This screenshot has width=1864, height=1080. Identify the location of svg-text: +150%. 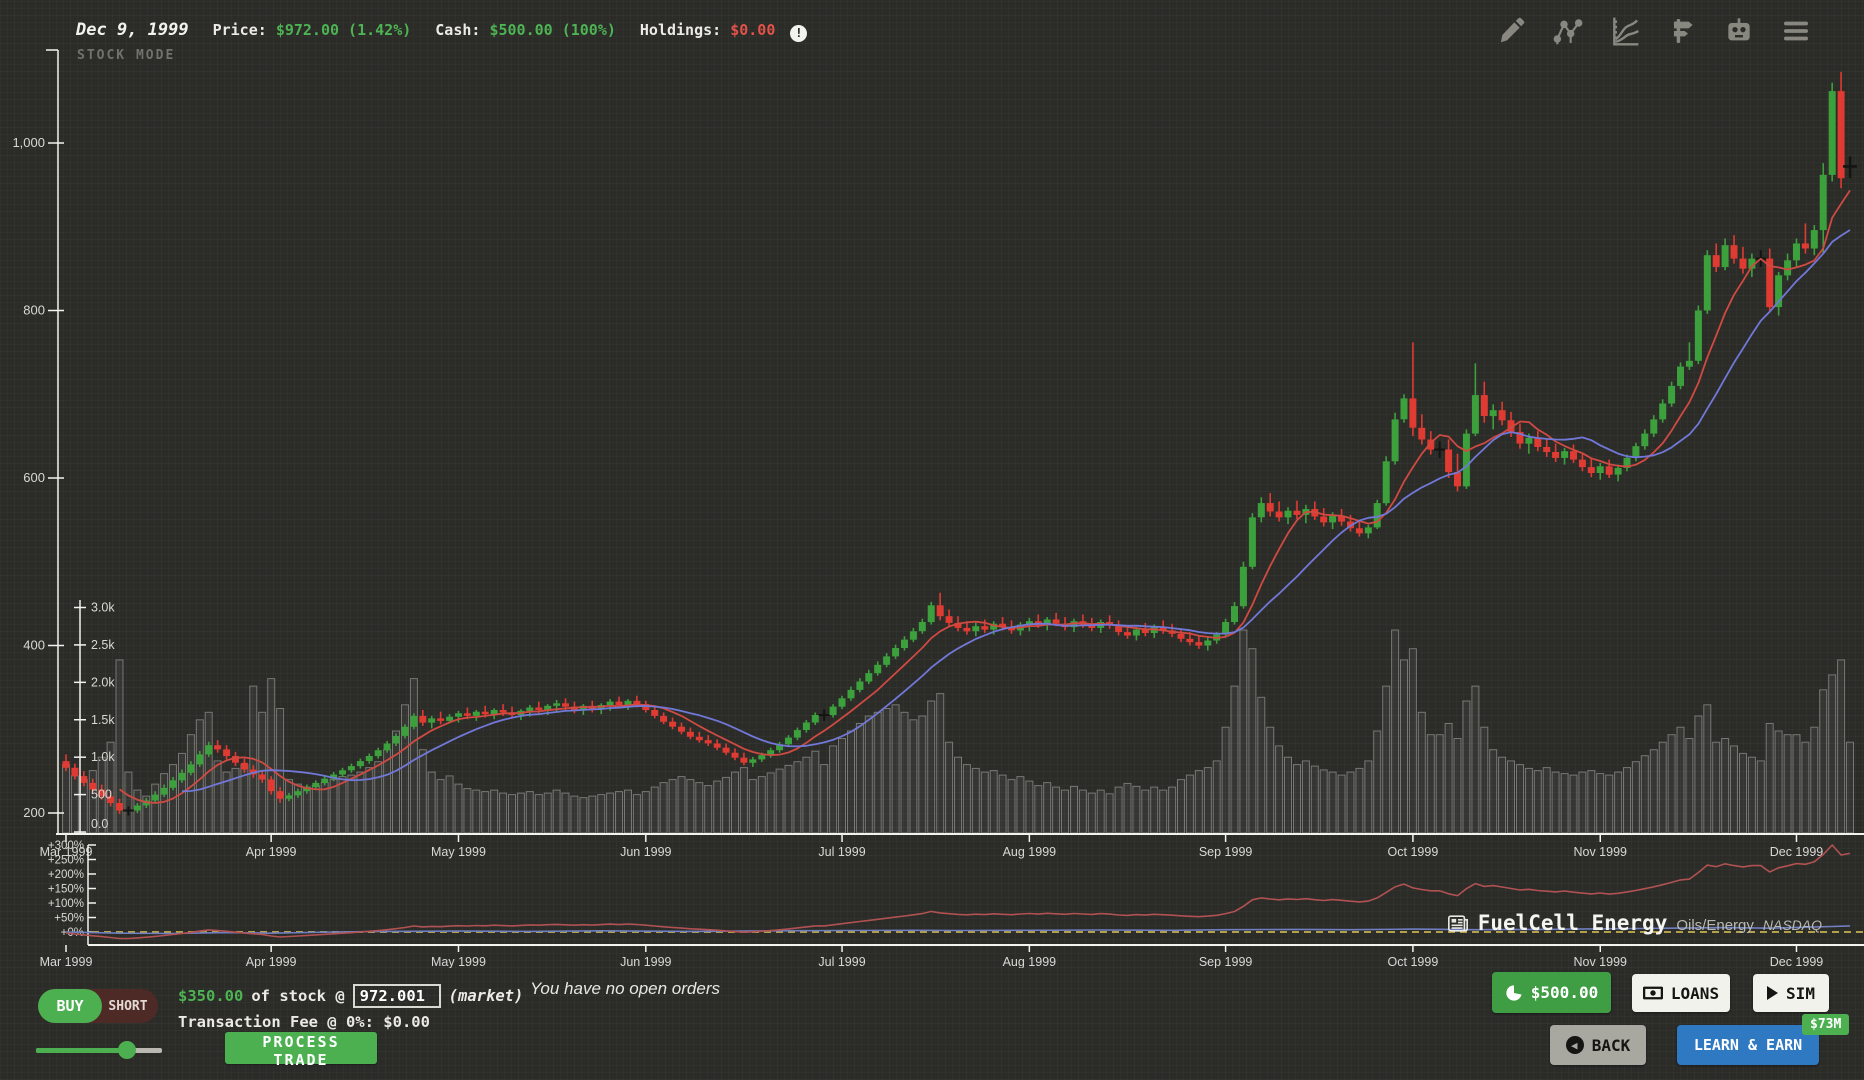
(66, 890).